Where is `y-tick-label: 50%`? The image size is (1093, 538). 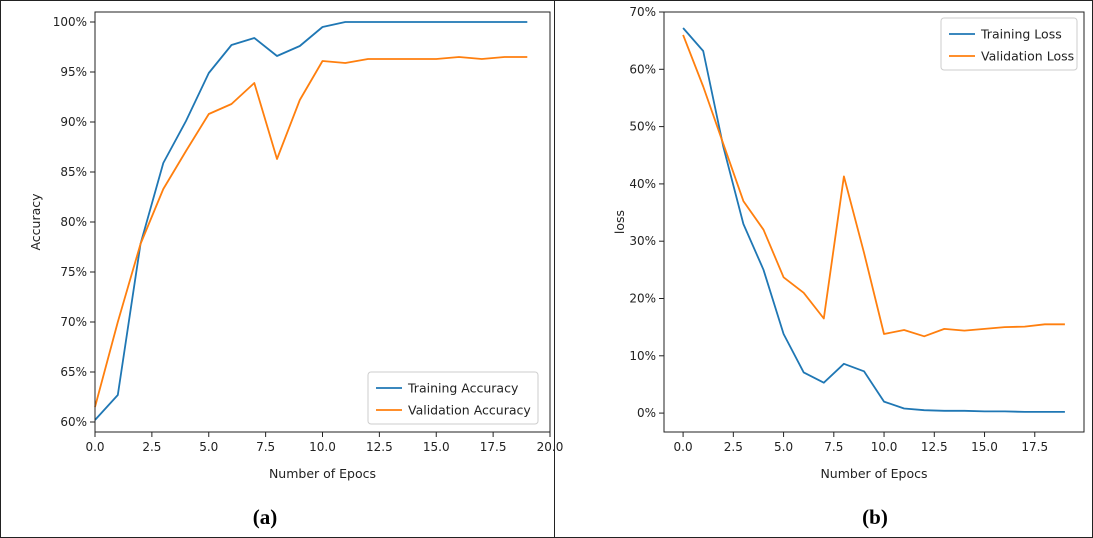
y-tick-label: 50% is located at coordinates (642, 127).